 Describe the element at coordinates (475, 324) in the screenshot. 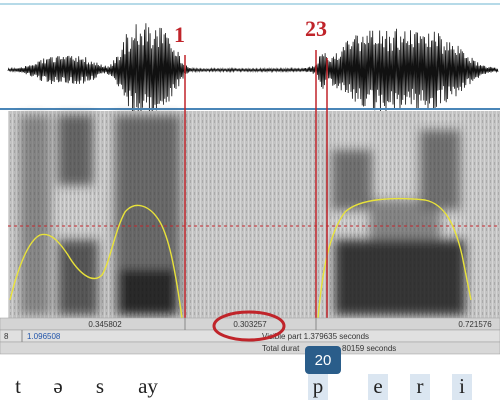

I see `time-label: 0.721576` at that location.